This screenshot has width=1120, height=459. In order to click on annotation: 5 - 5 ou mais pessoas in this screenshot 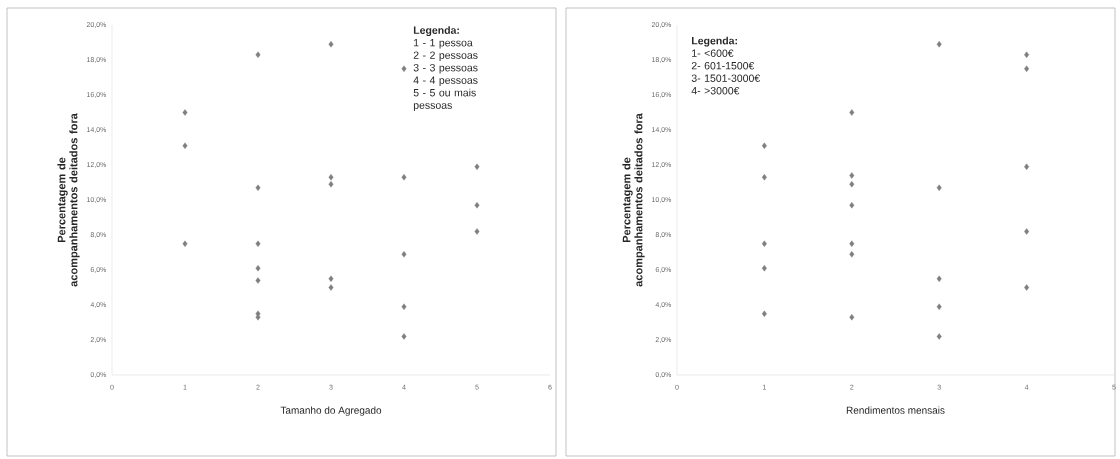, I will do `click(444, 99)`.